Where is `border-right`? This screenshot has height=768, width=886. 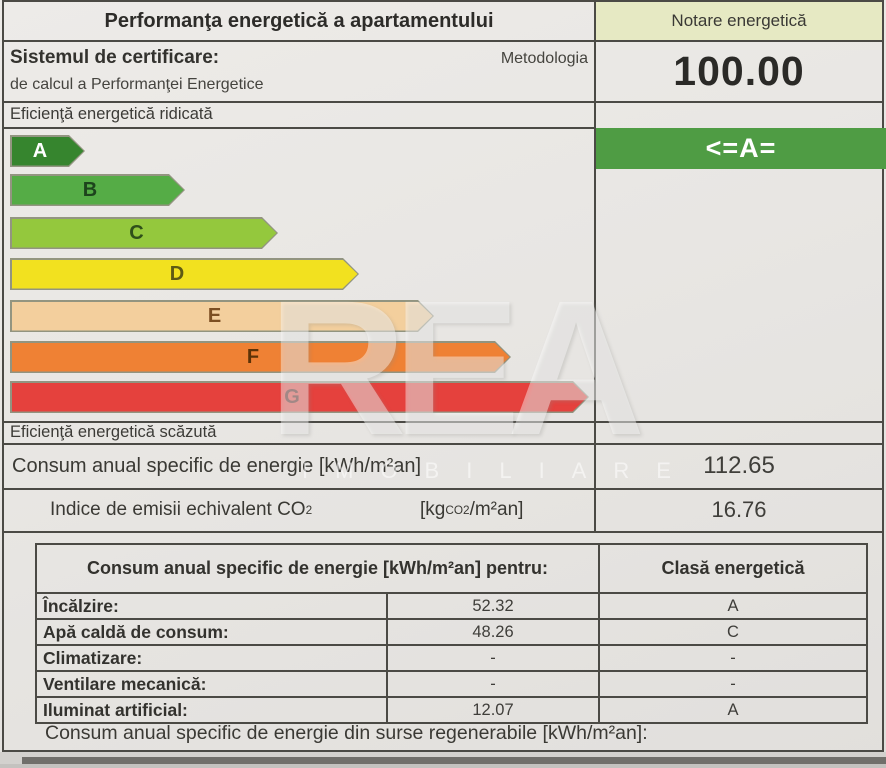
border-right is located at coordinates (883, 376).